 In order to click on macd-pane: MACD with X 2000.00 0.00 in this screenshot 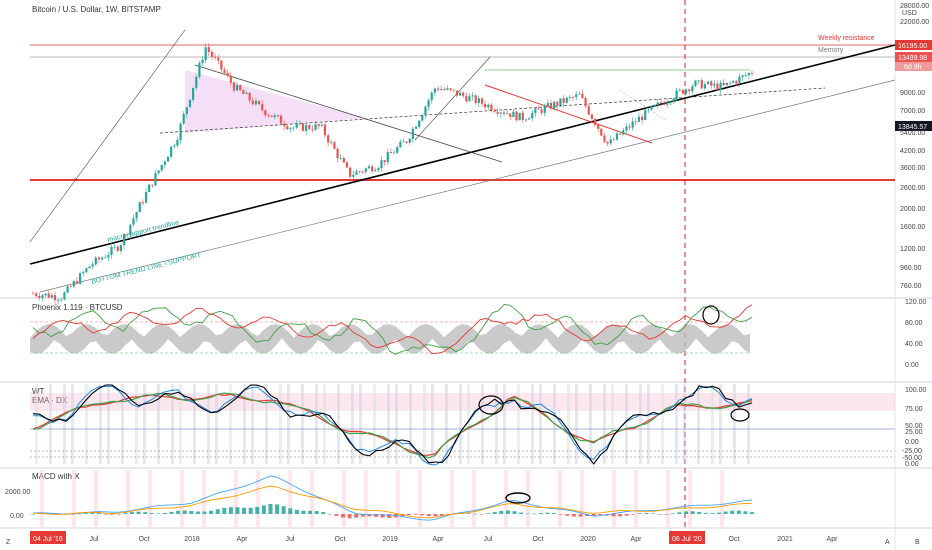, I will do `click(379, 498)`.